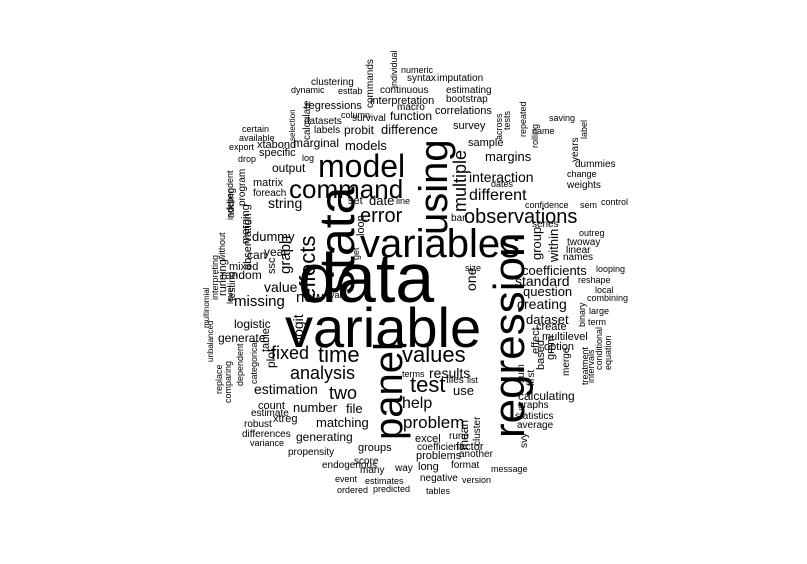 The height and width of the screenshot is (564, 807). I want to click on cloud-word: survival, so click(369, 118).